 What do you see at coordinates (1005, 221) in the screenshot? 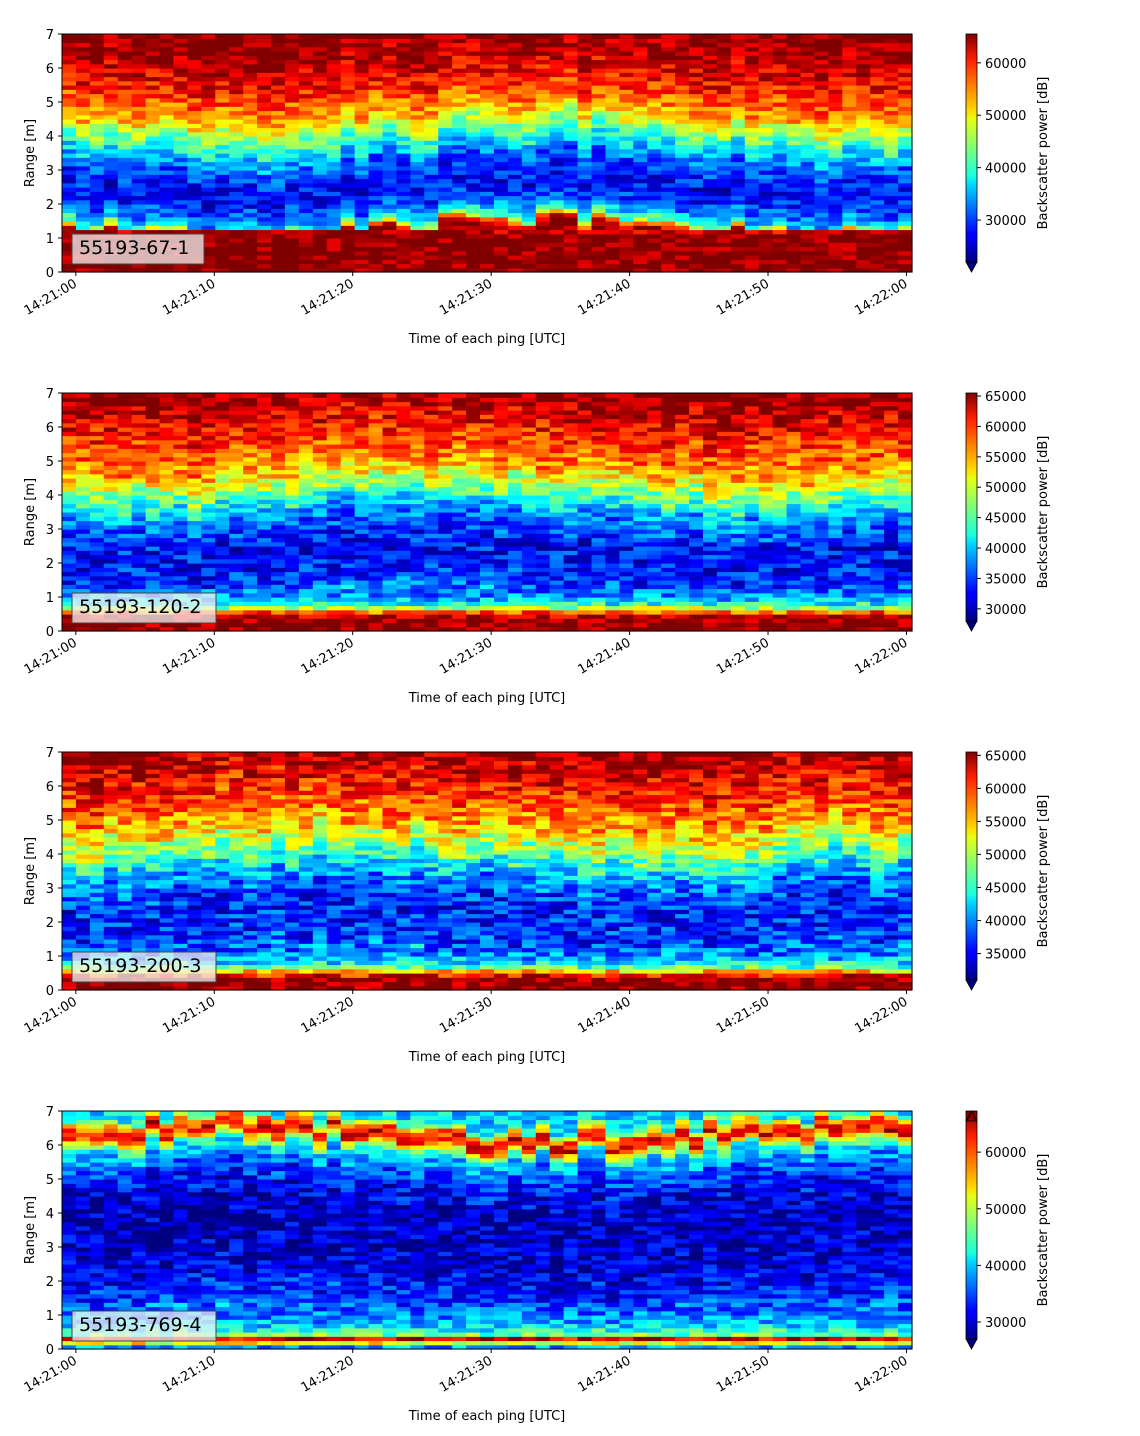
I see `colorbar-tick-label: 30000` at bounding box center [1005, 221].